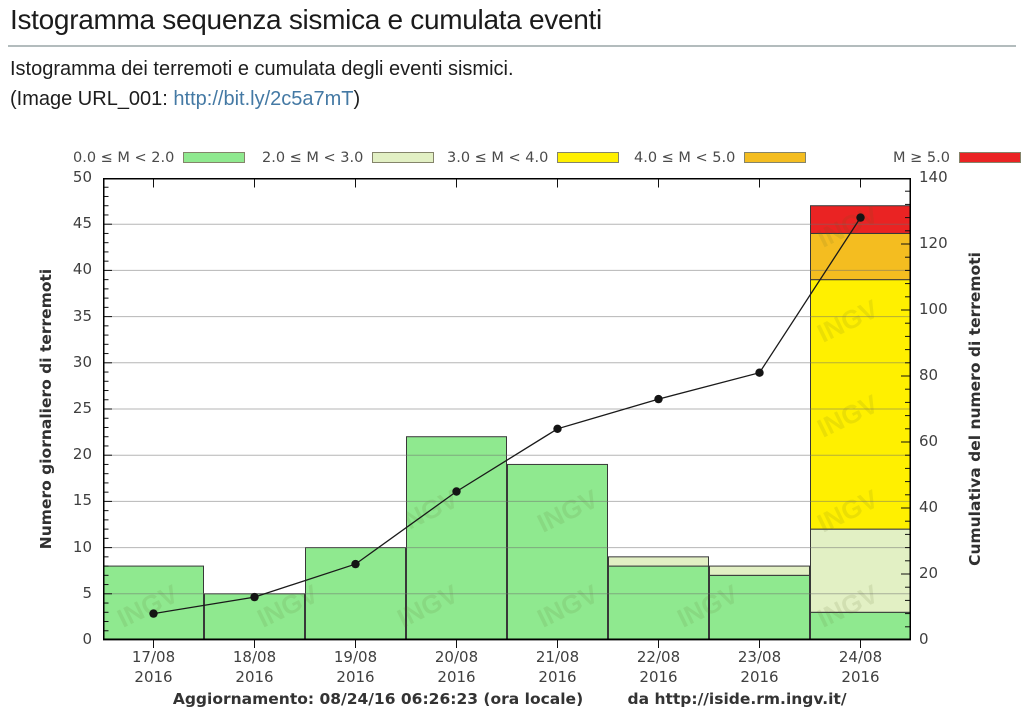 This screenshot has height=720, width=1024. I want to click on image-url-prefix: (Image URL_001:, so click(92, 99).